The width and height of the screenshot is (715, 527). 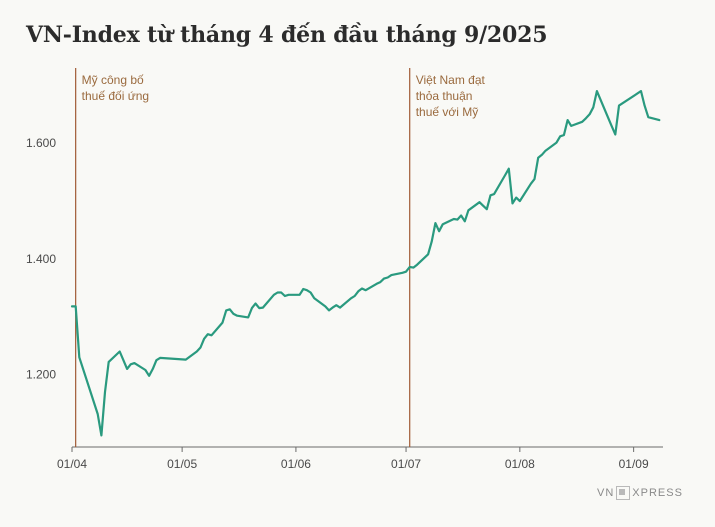 I want to click on x-tick-label: 01/04, so click(x=72, y=464).